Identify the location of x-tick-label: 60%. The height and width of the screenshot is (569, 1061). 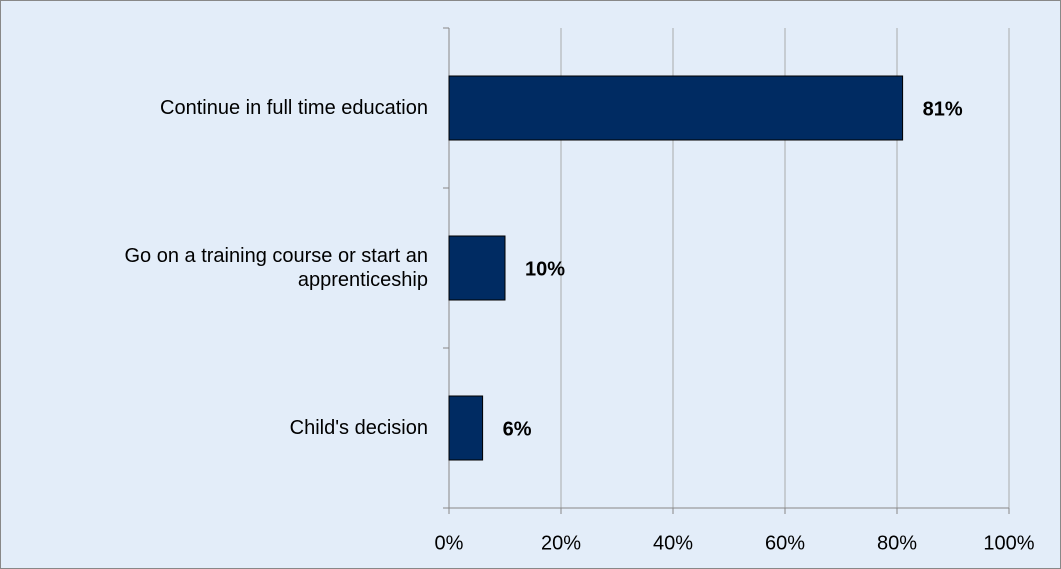
(785, 543).